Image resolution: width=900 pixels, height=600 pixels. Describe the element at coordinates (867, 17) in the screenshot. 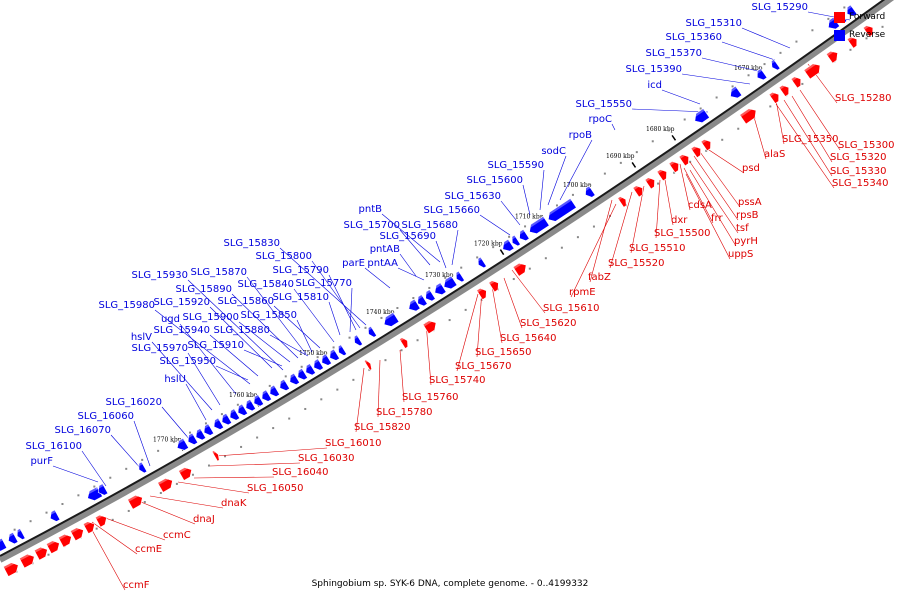

I see `legend-forward-label: Forward` at that location.